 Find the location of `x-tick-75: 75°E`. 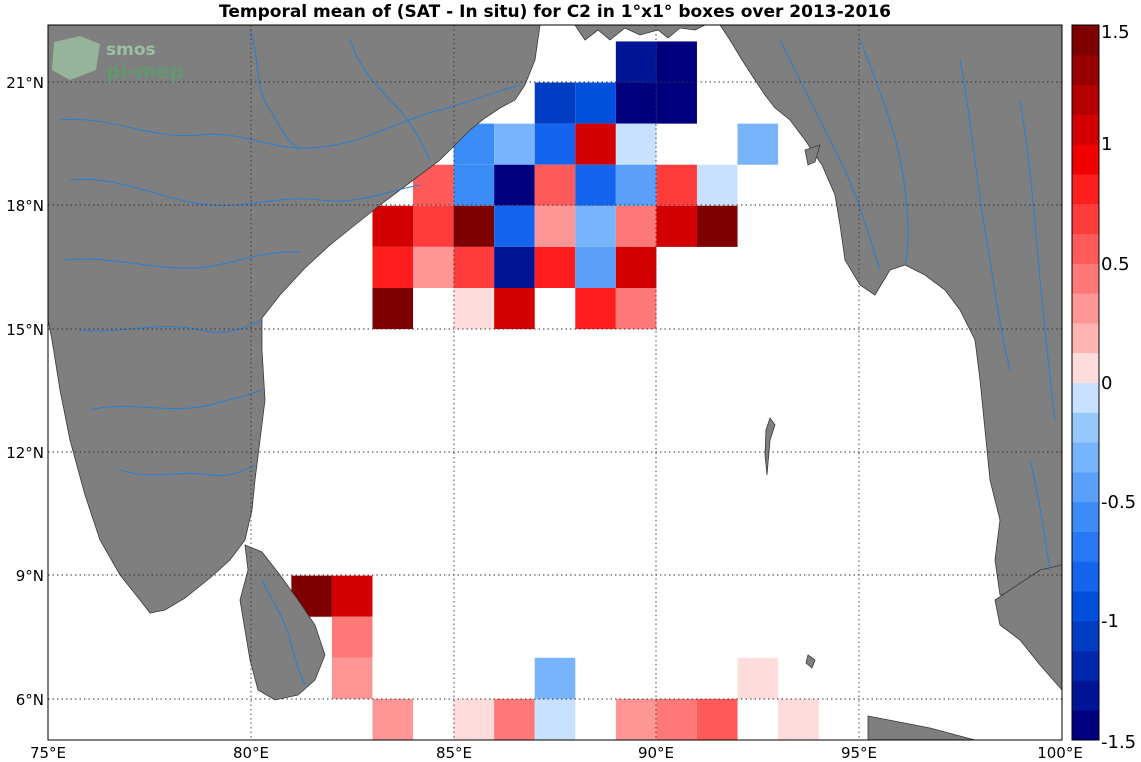

x-tick-75: 75°E is located at coordinates (48, 753).